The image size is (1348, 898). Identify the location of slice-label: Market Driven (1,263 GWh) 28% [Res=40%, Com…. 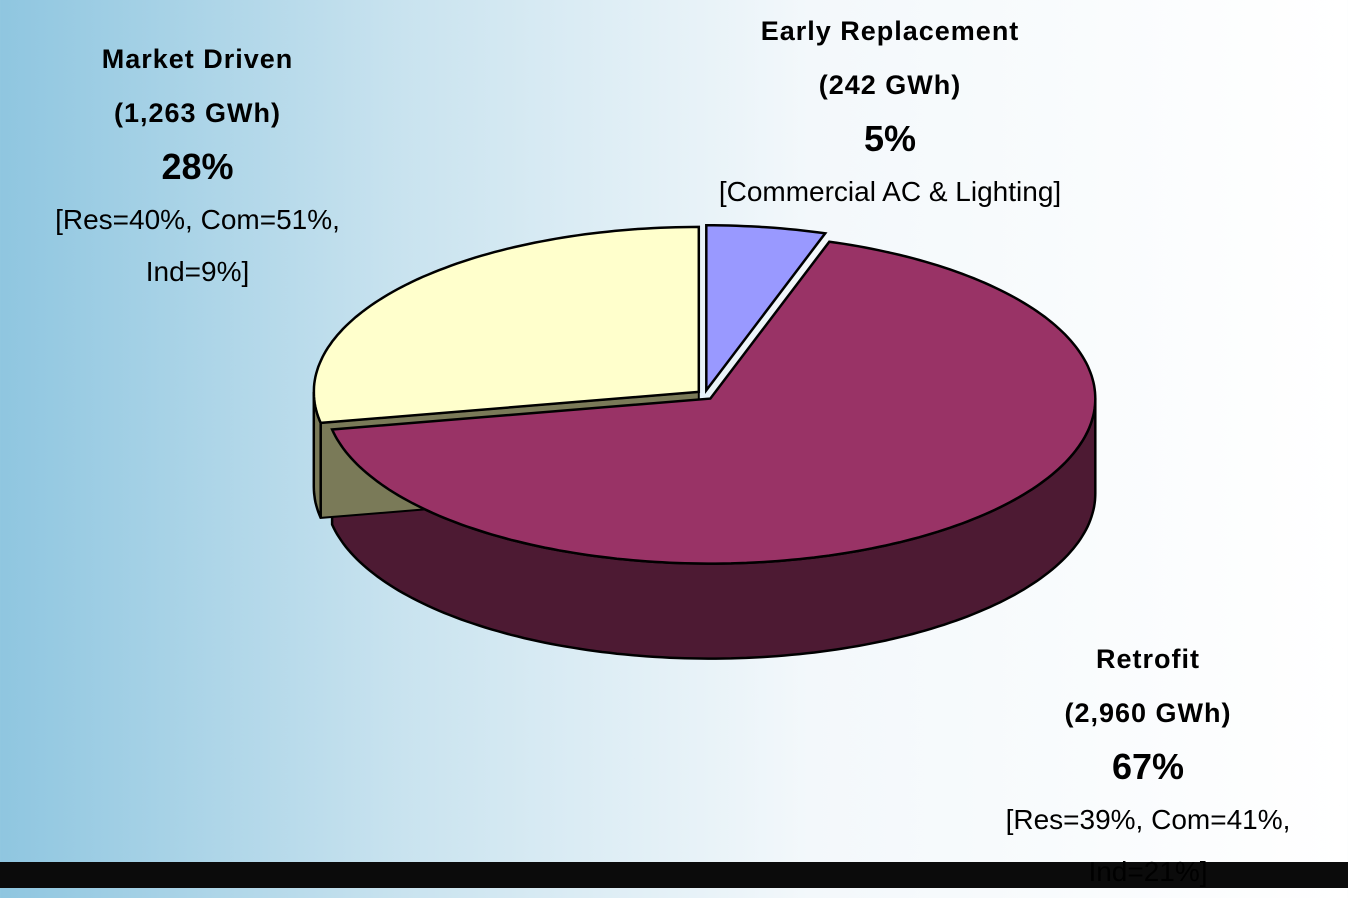
(197, 165).